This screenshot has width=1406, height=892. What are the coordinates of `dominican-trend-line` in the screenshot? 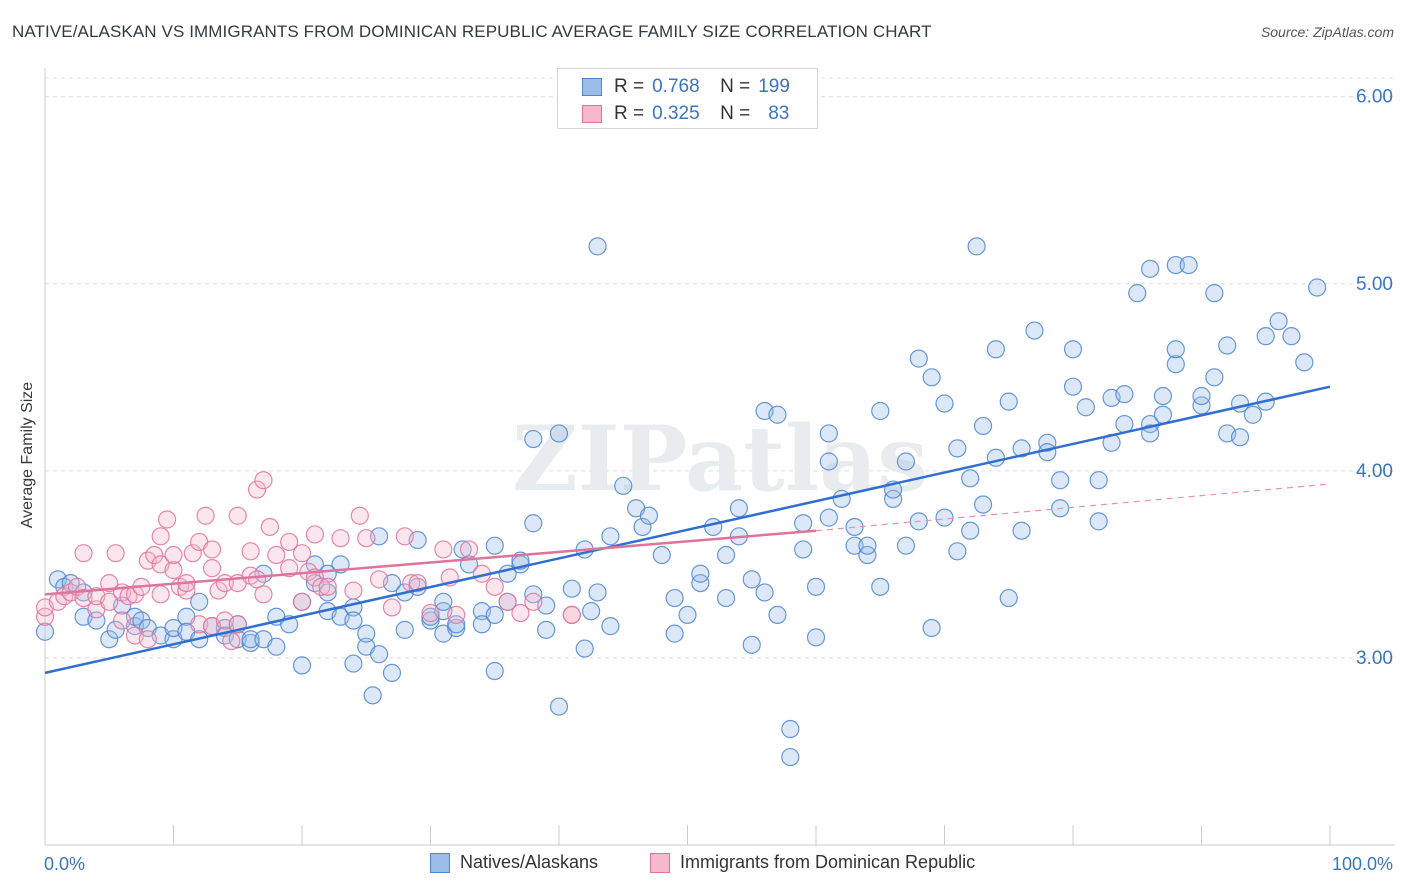 It's located at (430, 562).